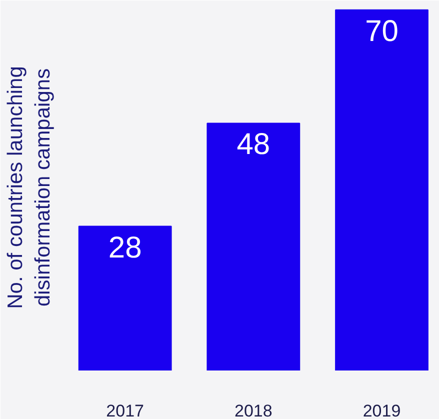  I want to click on data-label: 48, so click(253, 145).